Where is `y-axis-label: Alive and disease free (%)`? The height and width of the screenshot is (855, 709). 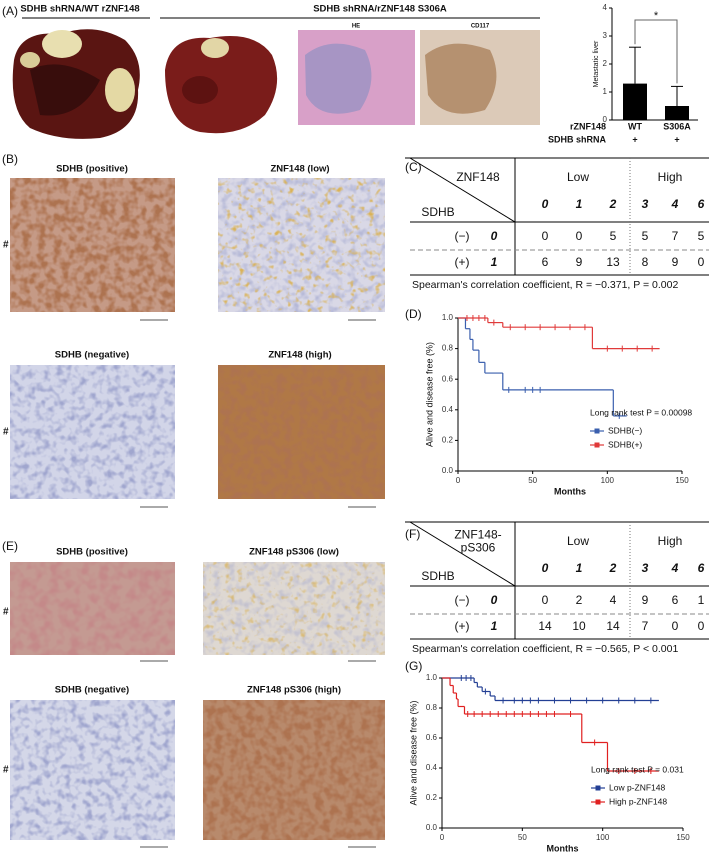 y-axis-label: Alive and disease free (%) is located at coordinates (413, 752).